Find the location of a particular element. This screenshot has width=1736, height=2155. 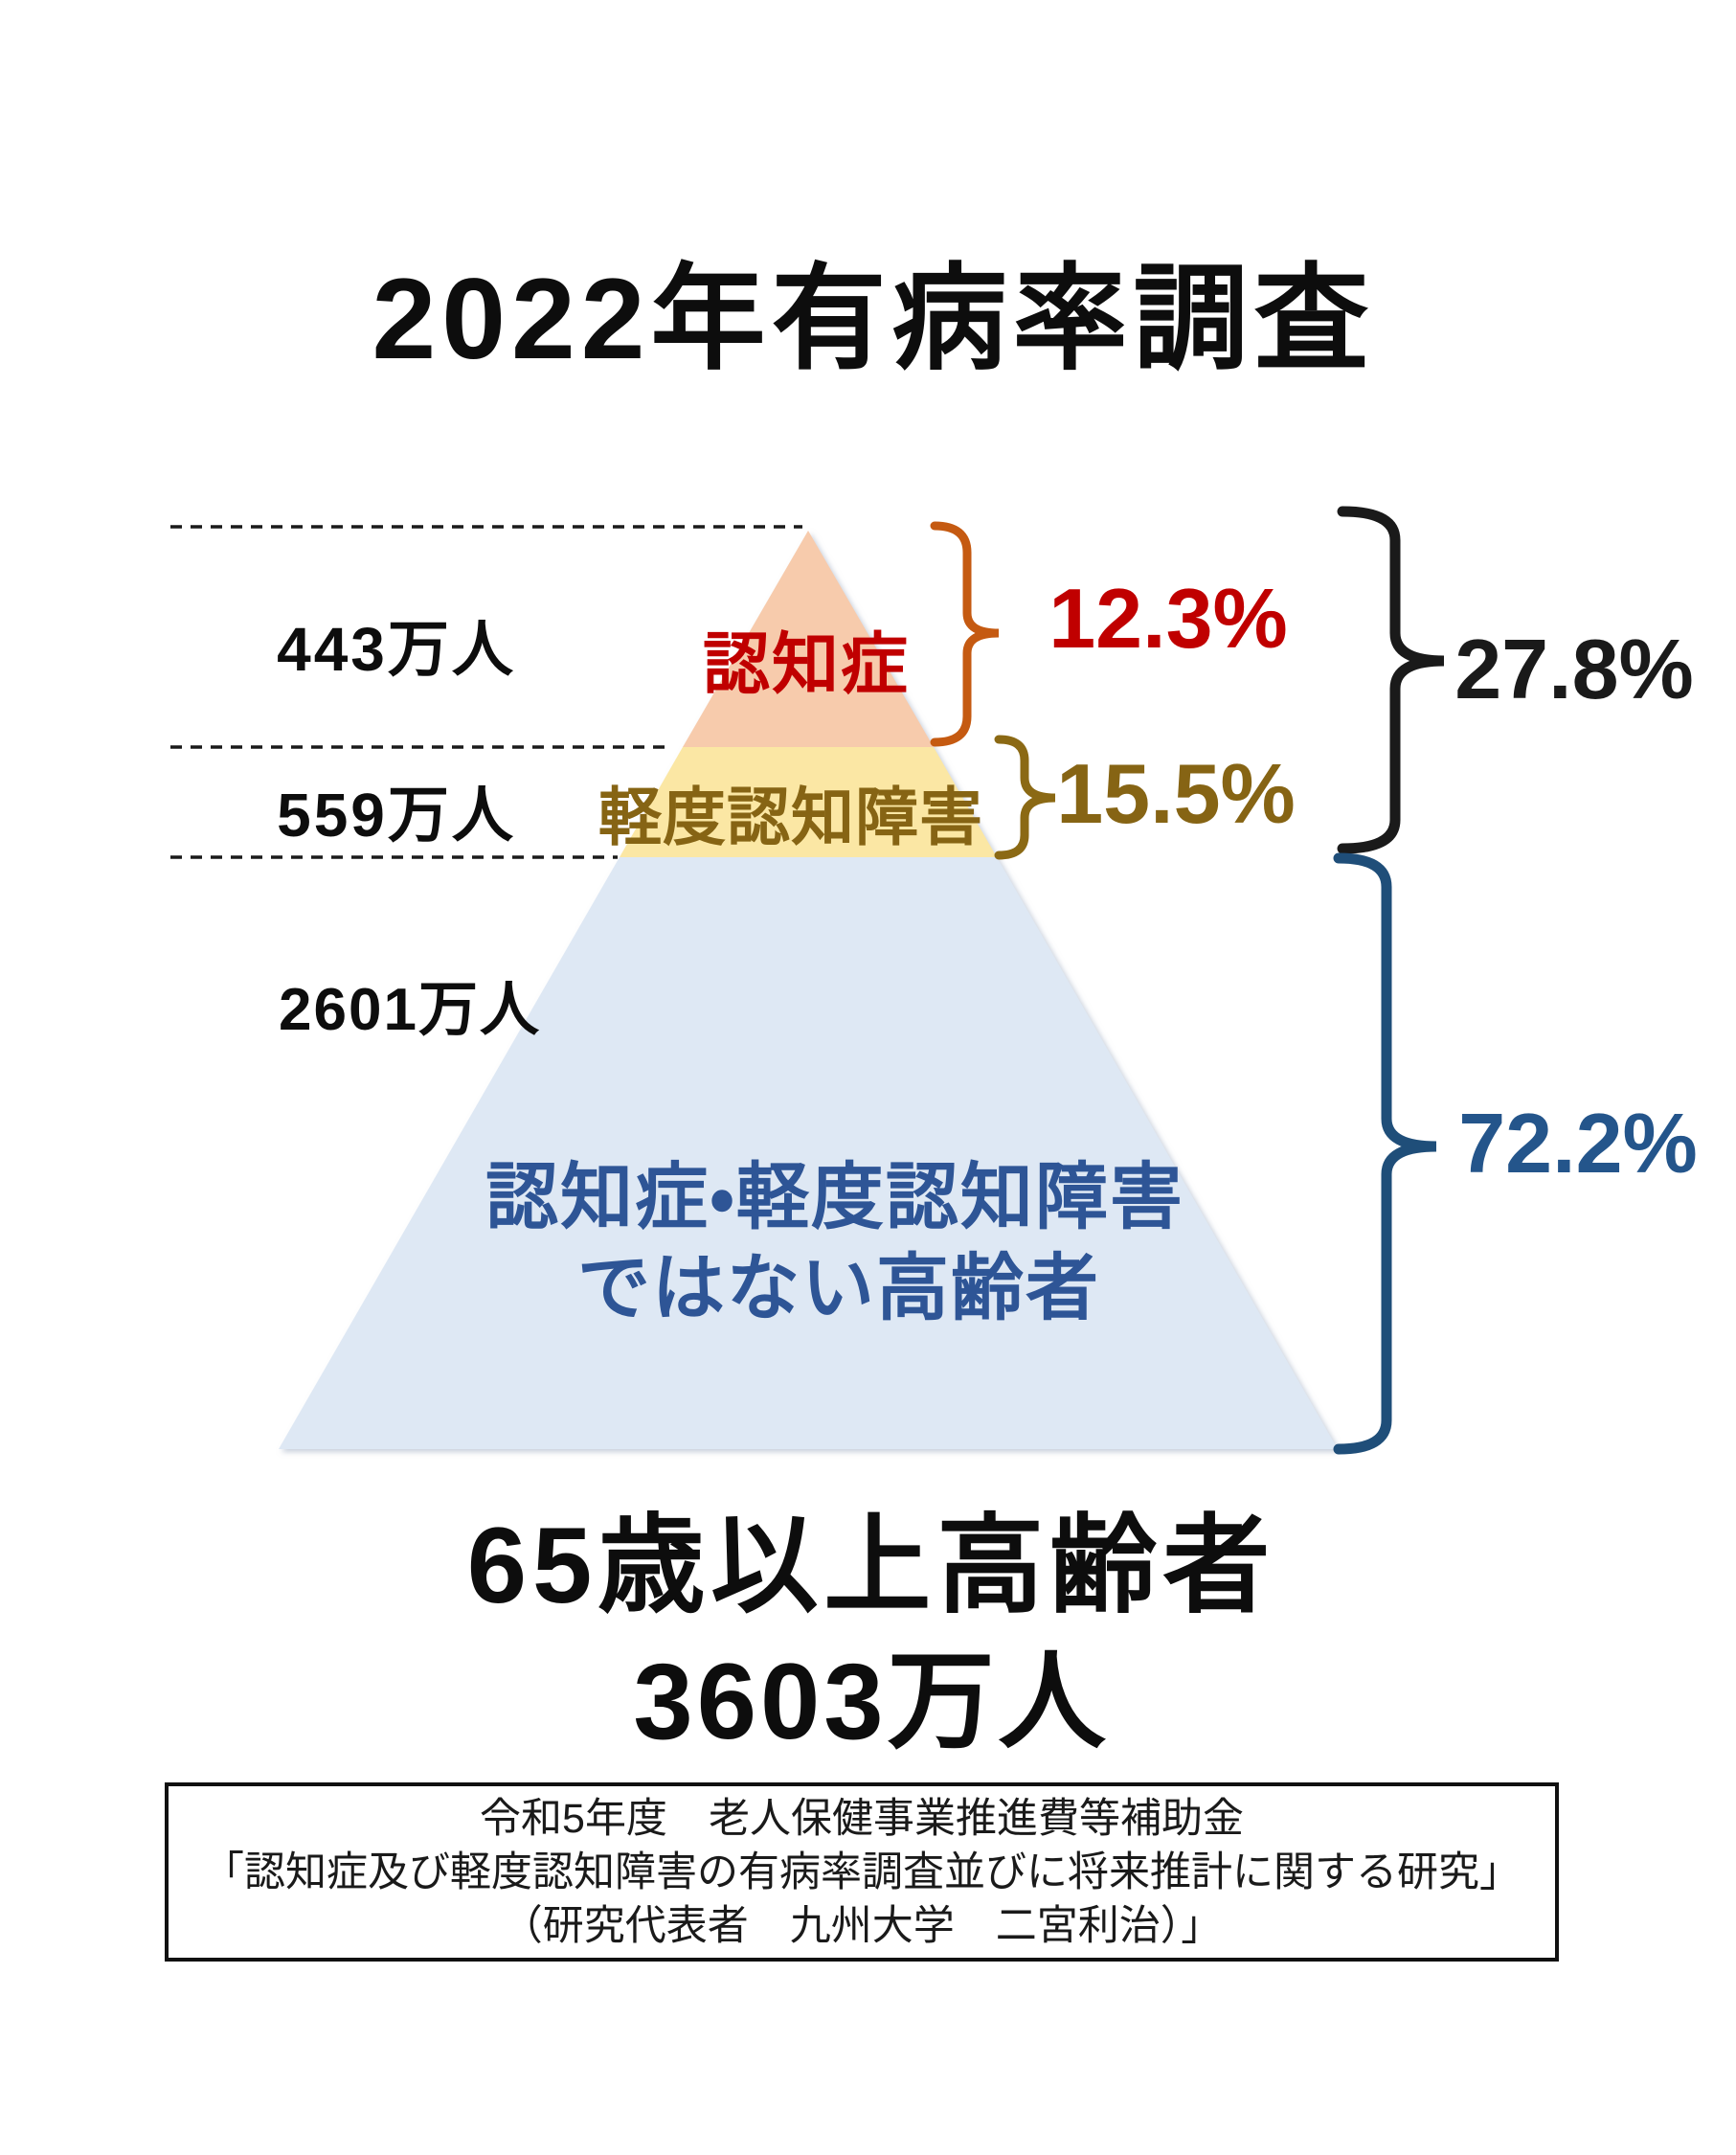

count-none: 2601万人 is located at coordinates (410, 1010).